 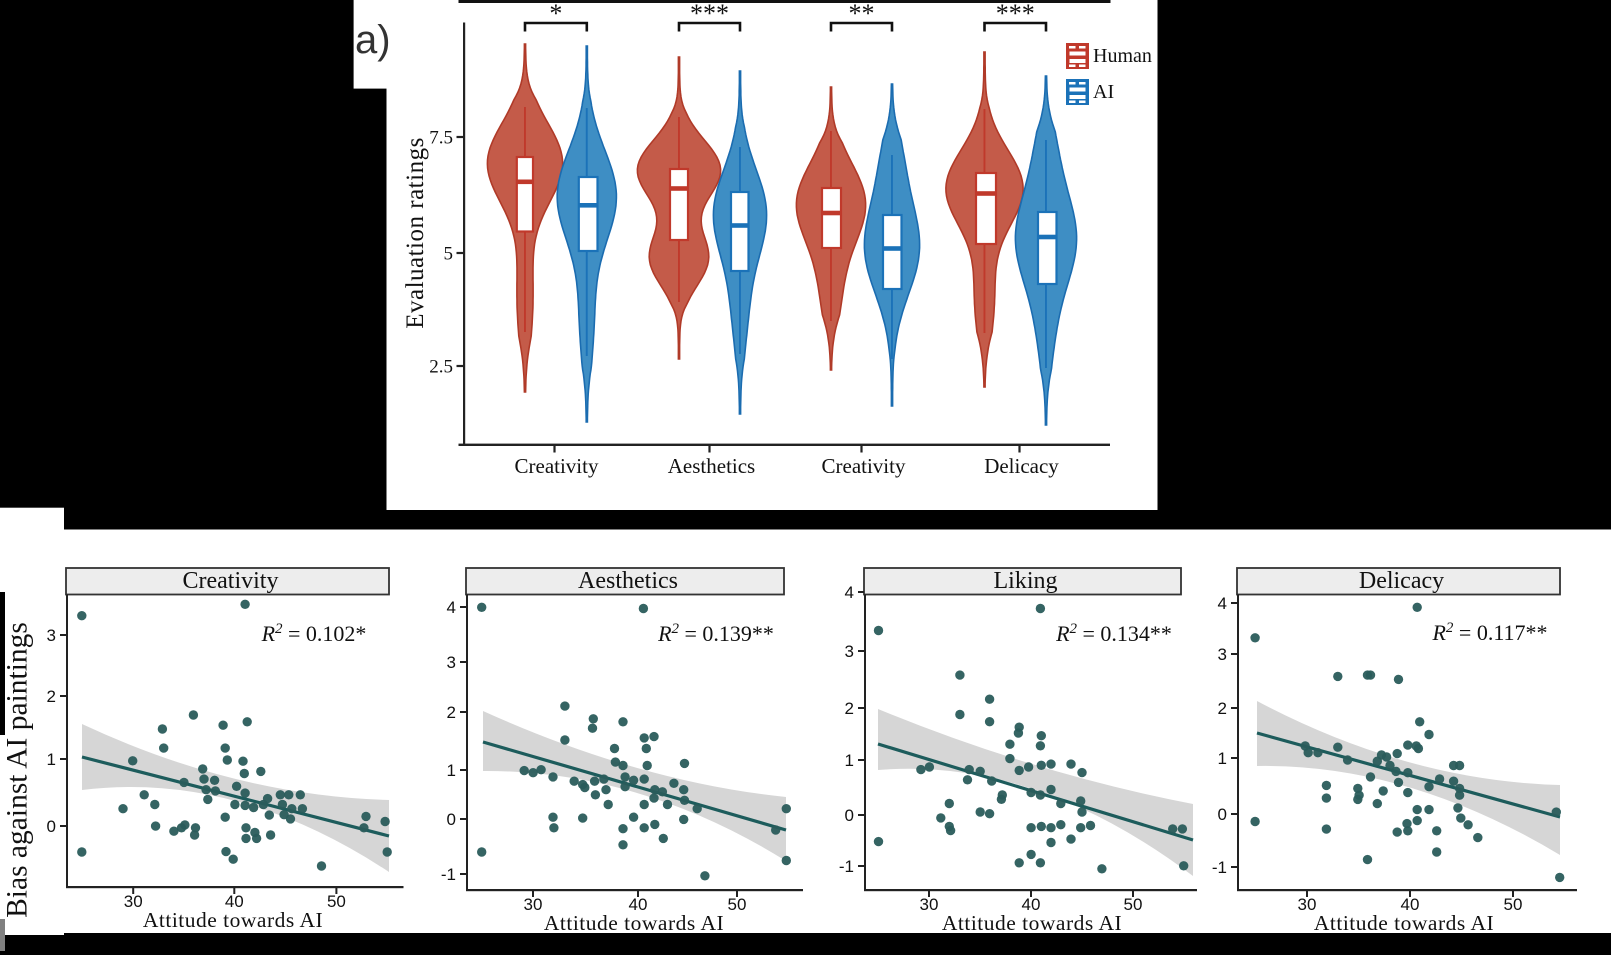 What do you see at coordinates (1103, 92) in the screenshot?
I see `svg-text: AI` at bounding box center [1103, 92].